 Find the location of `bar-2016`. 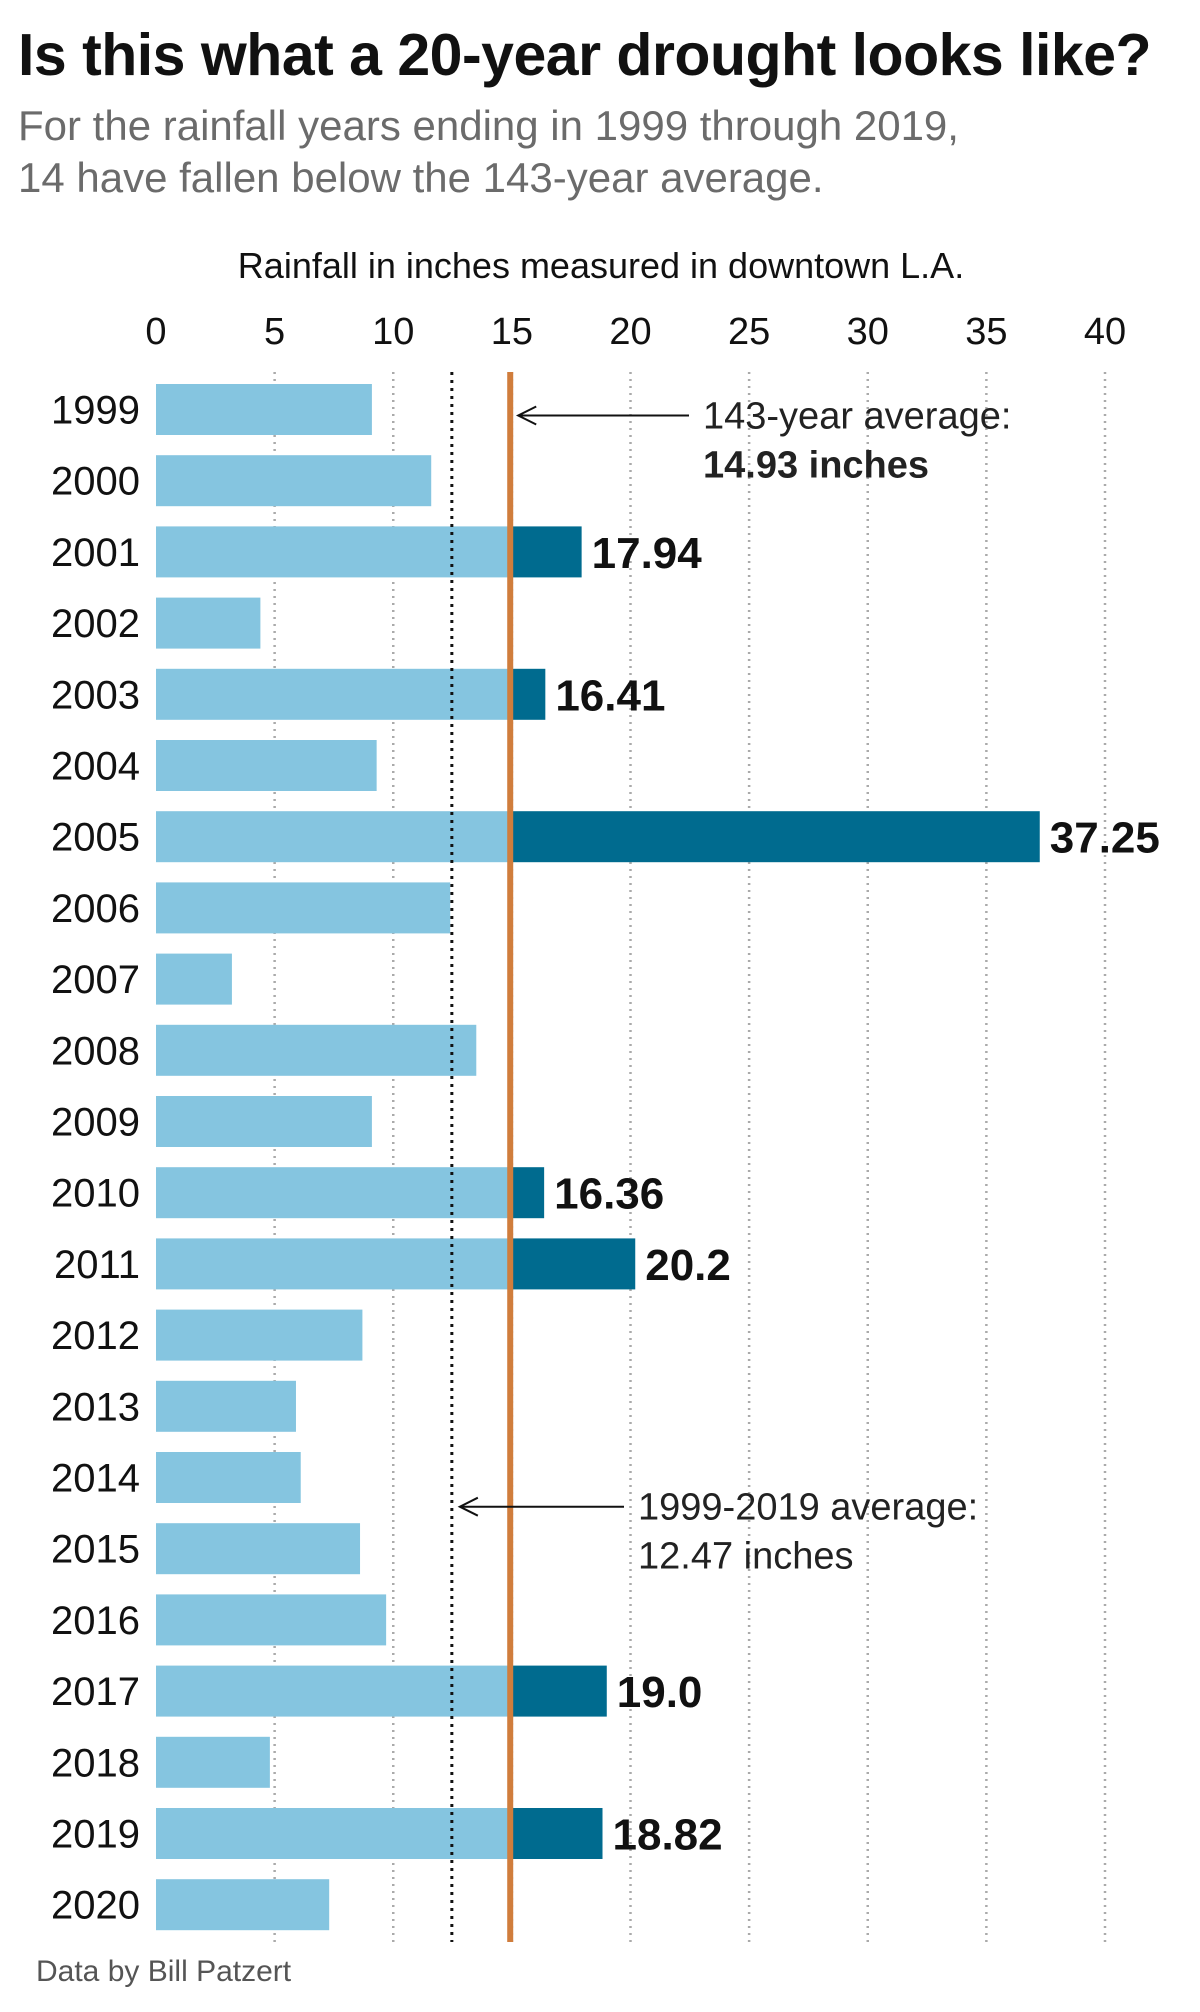

bar-2016 is located at coordinates (271, 1620).